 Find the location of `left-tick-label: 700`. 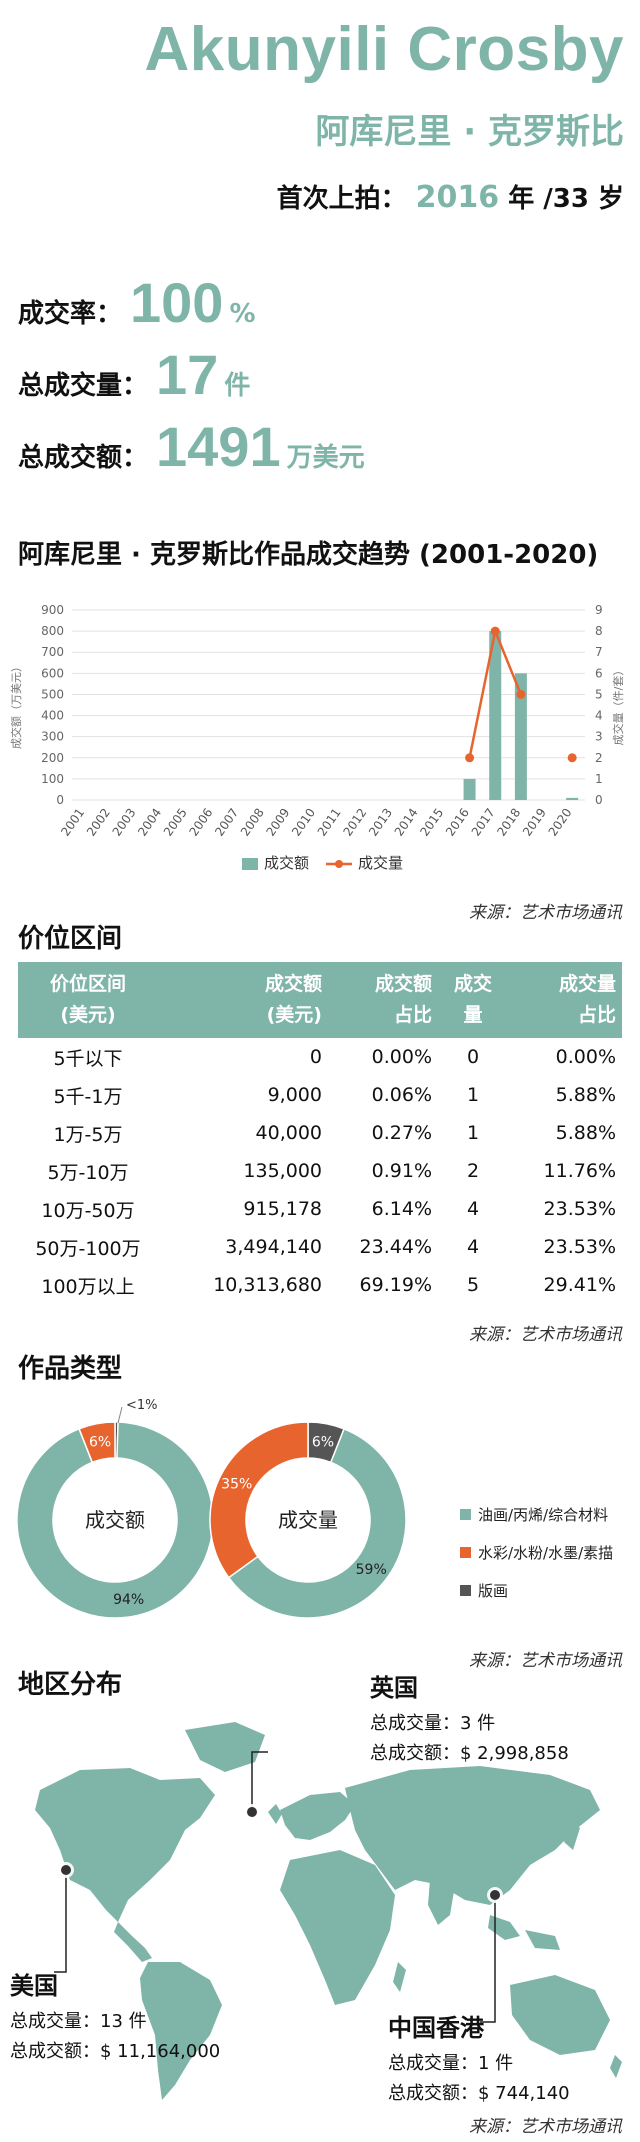

left-tick-label: 700 is located at coordinates (52, 652).